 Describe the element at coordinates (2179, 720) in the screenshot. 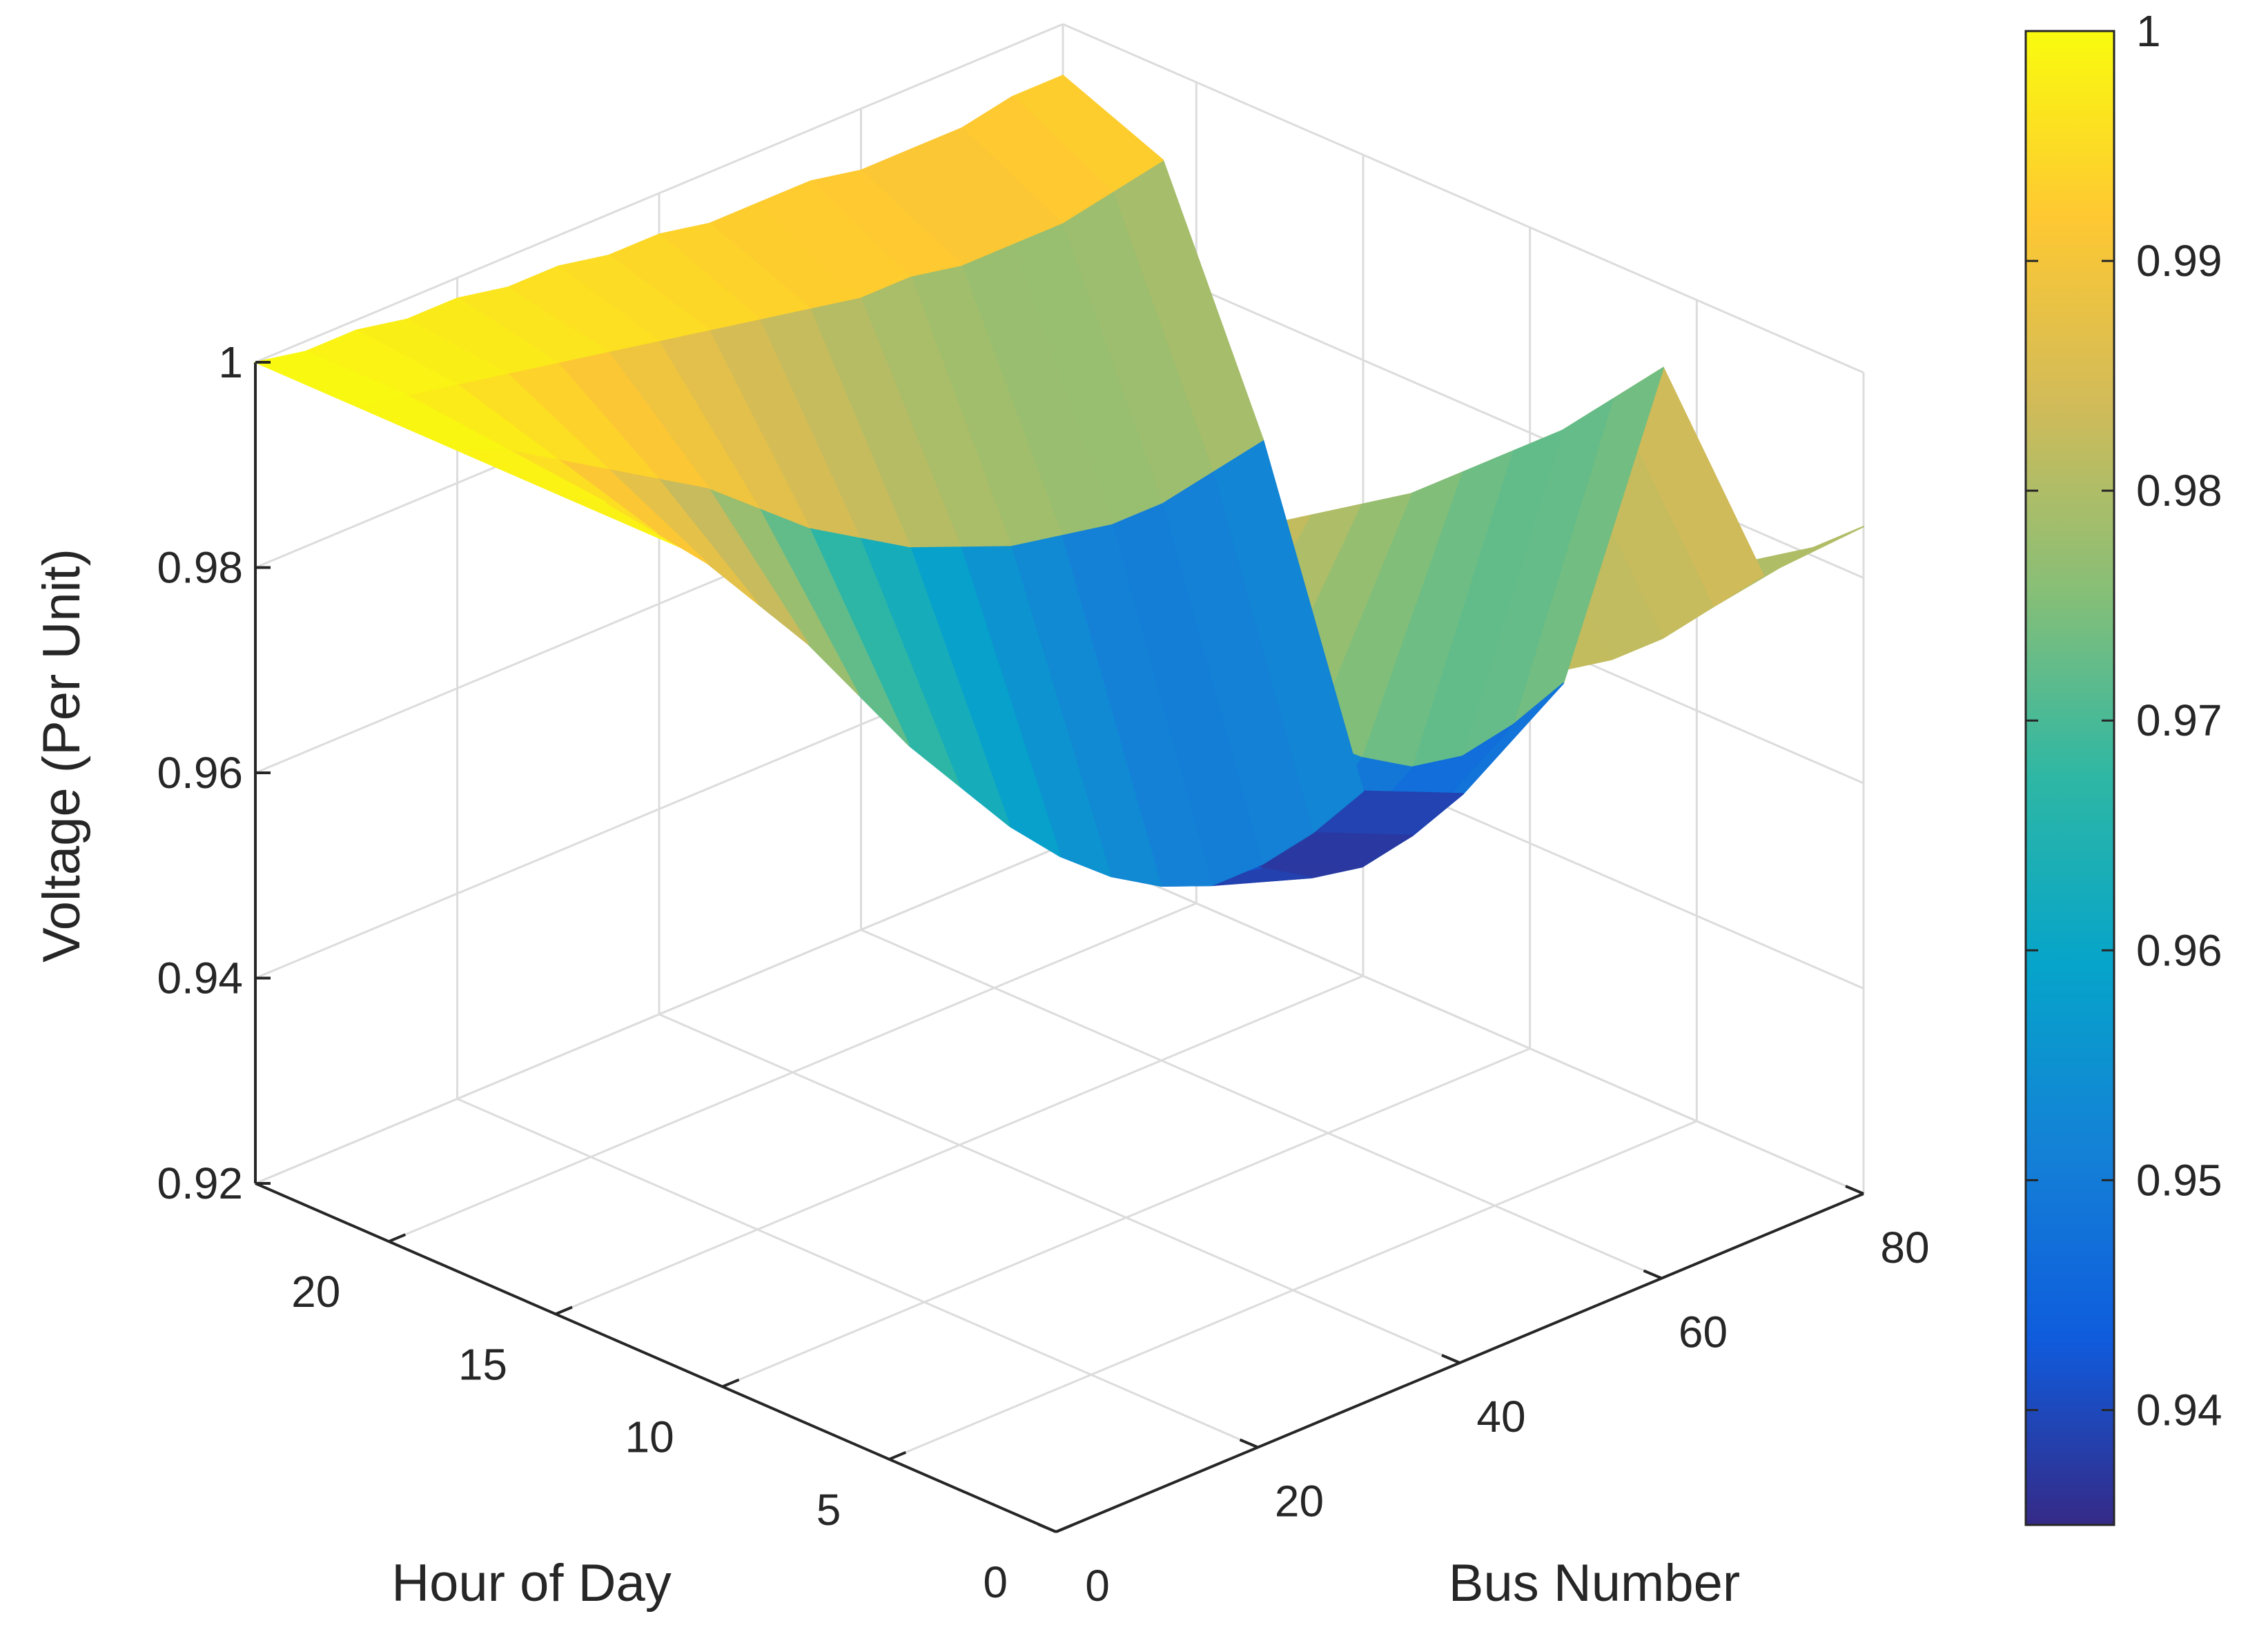

I see `colorbar-tick-label: 0.97` at that location.